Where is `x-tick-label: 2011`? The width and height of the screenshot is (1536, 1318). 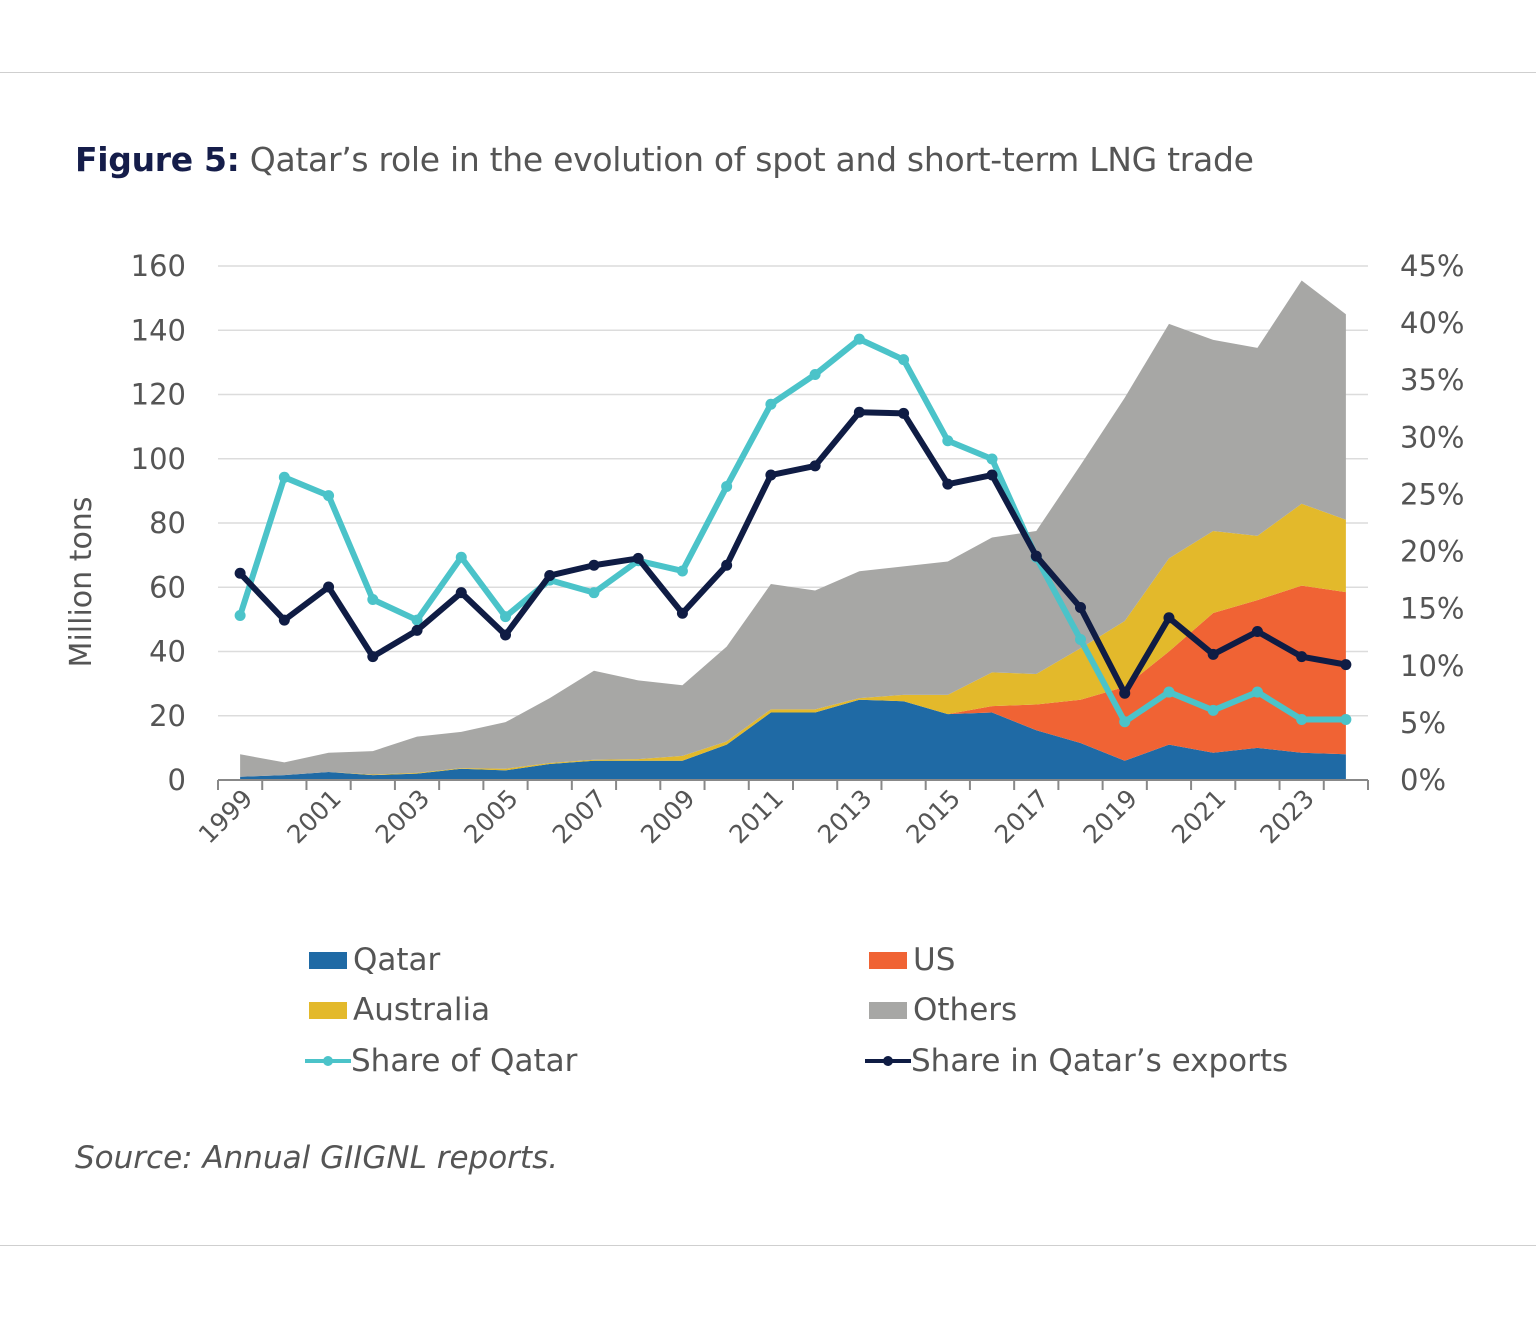
x-tick-label: 2011 is located at coordinates (756, 816).